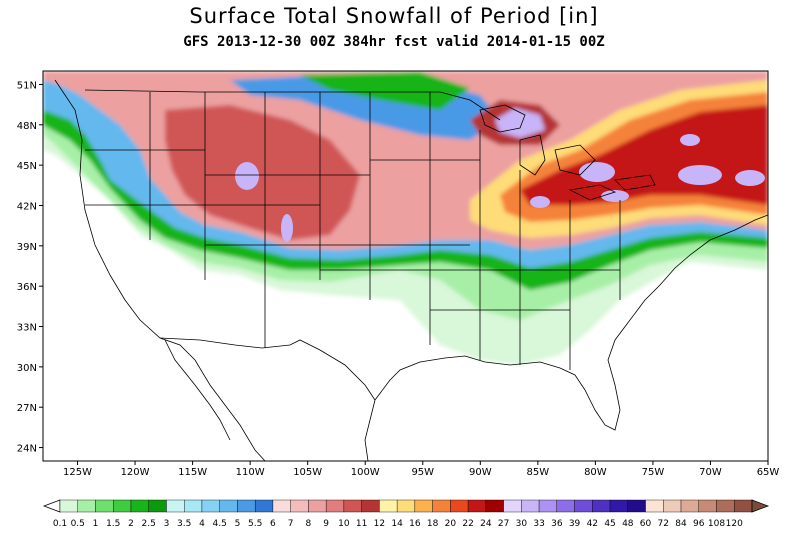 The width and height of the screenshot is (788, 535). I want to click on legend-label: 14, so click(397, 524).